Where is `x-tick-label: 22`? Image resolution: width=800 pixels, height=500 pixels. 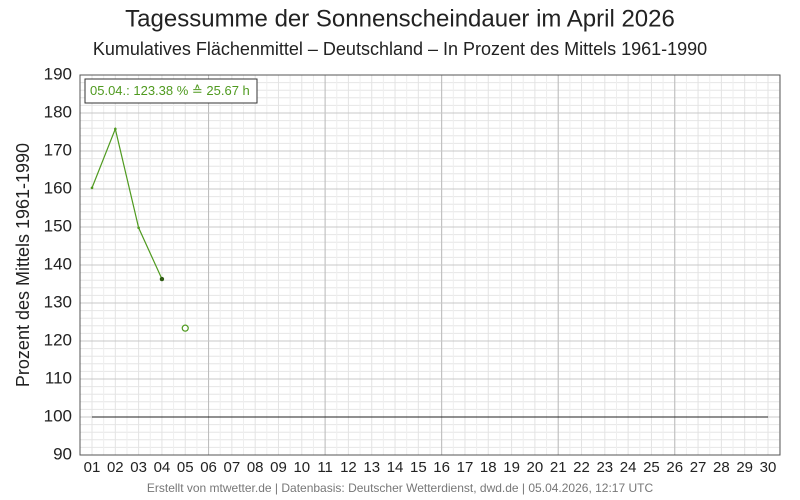 x-tick-label: 22 is located at coordinates (581, 467).